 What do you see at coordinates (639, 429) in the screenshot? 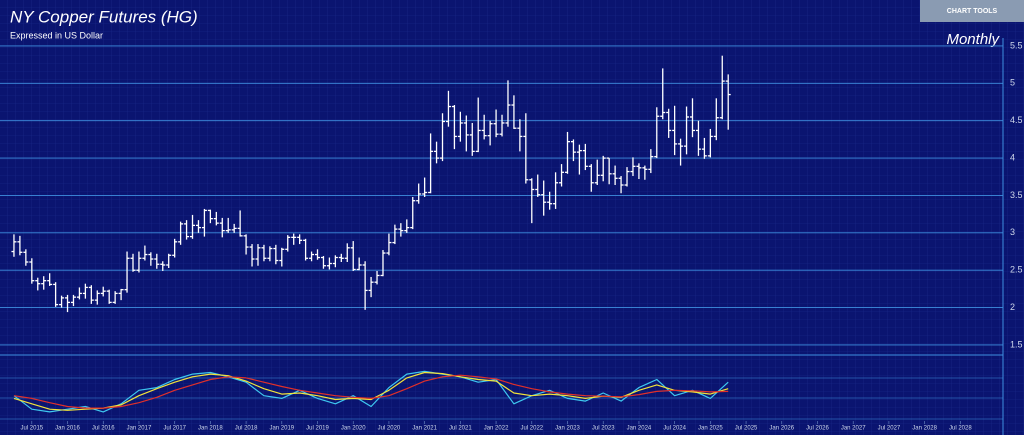
I see `x-tick-label: Jan 2024` at bounding box center [639, 429].